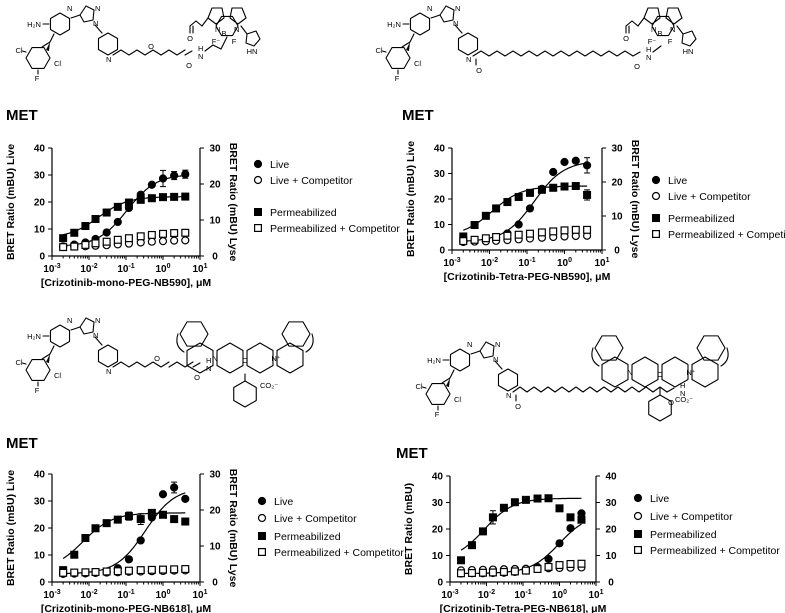 This screenshot has width=785, height=613. I want to click on chain-bond, so click(181, 364).